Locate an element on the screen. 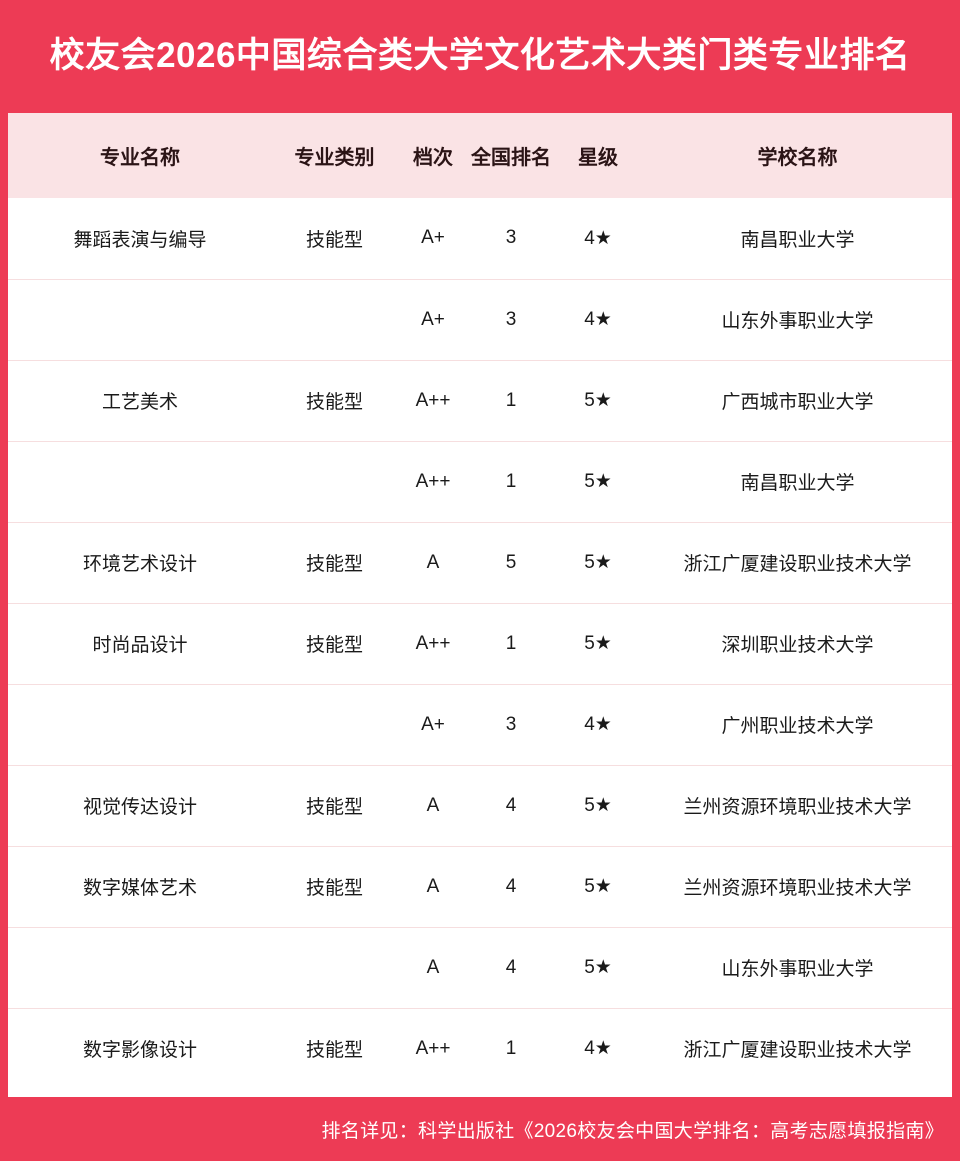 The image size is (960, 1161). table-head: 专业名称 专业类别 档次 全国排名 星级 学校名称 is located at coordinates (480, 155).